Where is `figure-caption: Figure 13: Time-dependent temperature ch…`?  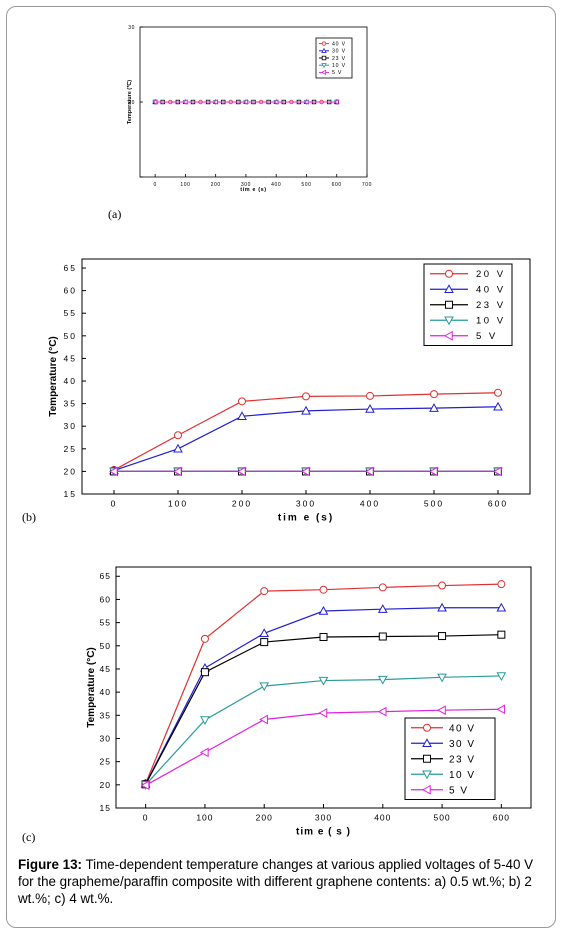 figure-caption: Figure 13: Time-dependent temperature ch… is located at coordinates (283, 881).